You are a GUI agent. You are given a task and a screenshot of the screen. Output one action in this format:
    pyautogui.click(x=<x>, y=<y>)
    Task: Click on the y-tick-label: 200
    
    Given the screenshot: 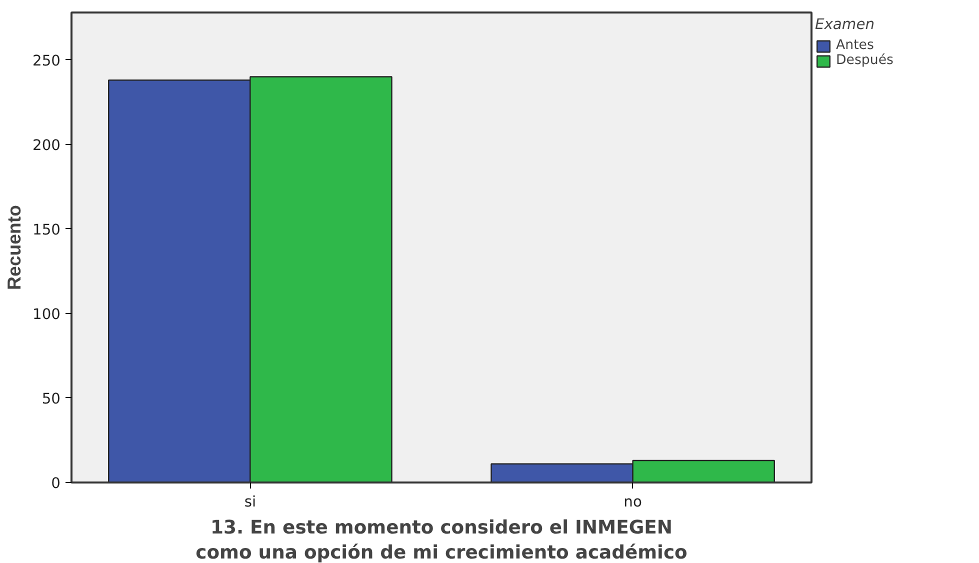 What is the action you would take?
    pyautogui.click(x=46, y=145)
    